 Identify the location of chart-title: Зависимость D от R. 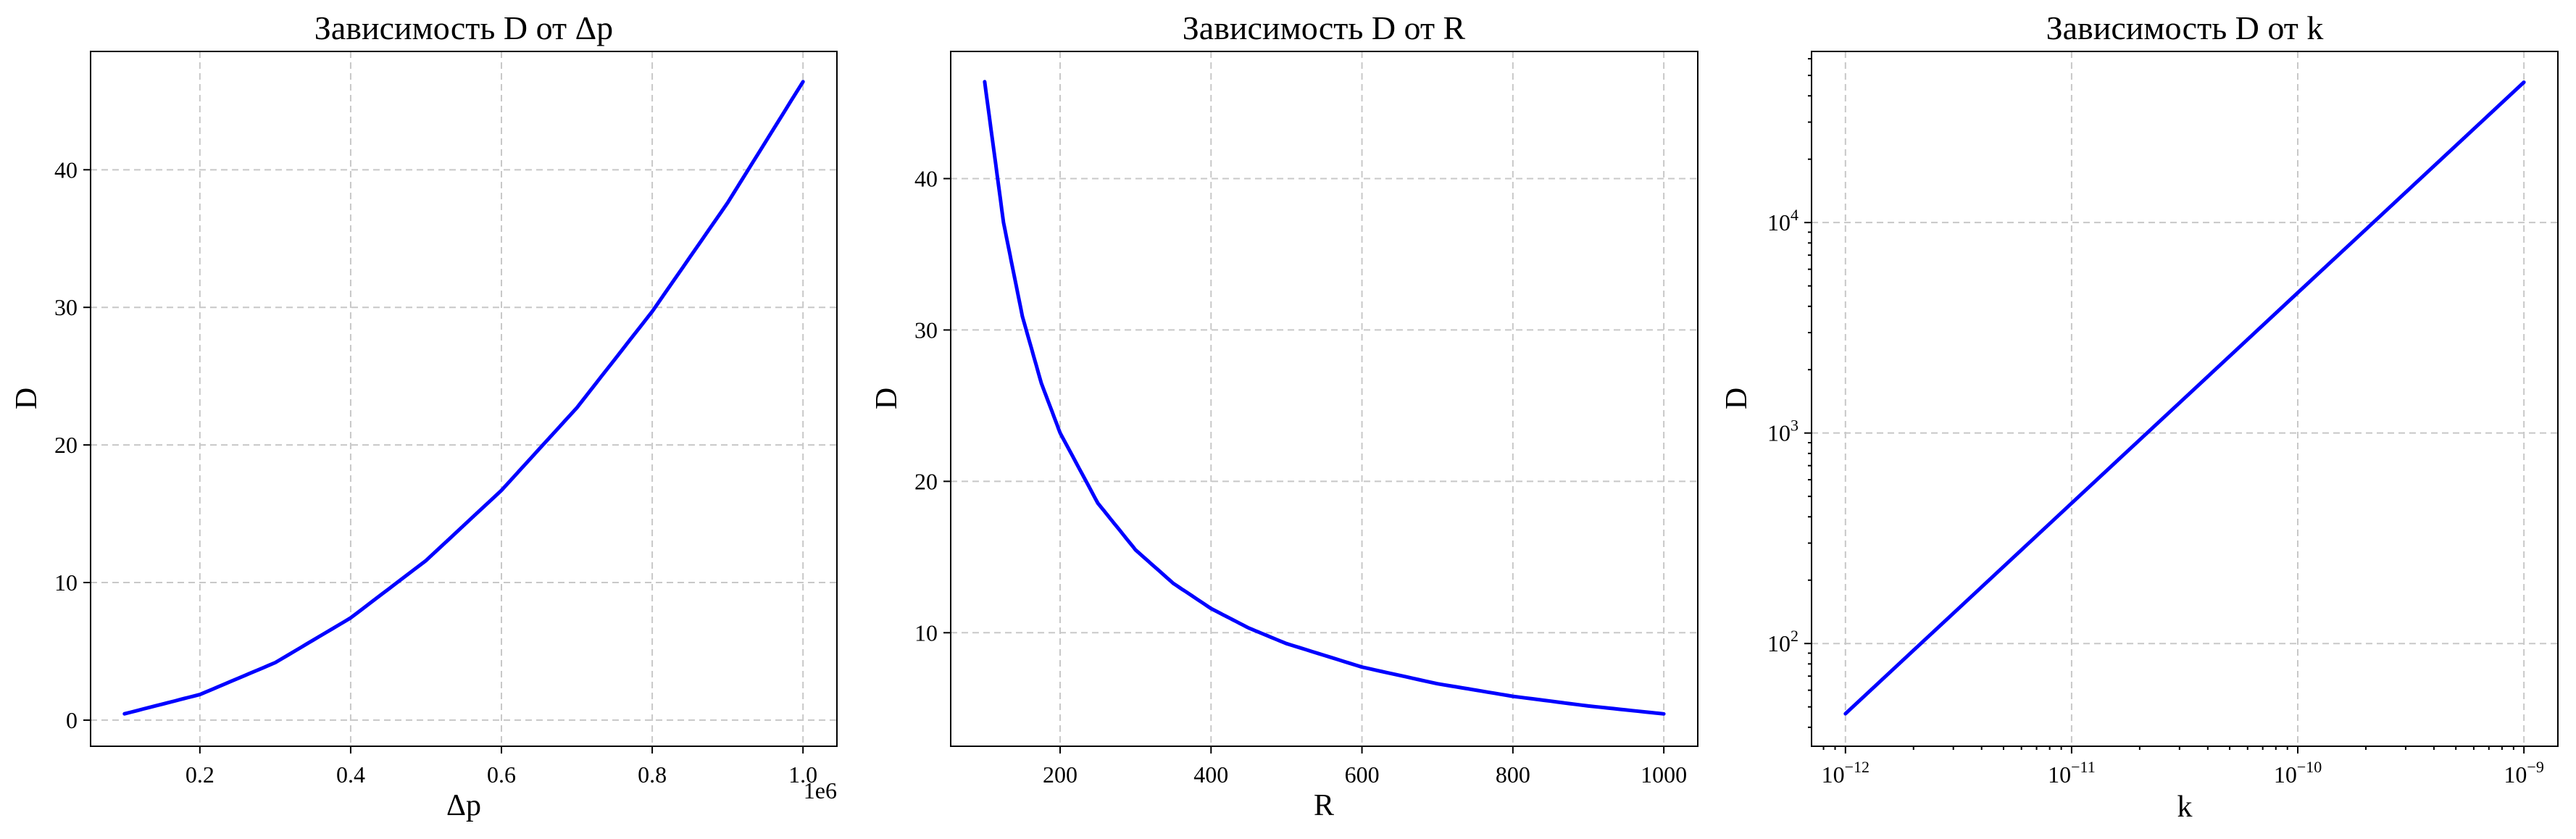
(1324, 27).